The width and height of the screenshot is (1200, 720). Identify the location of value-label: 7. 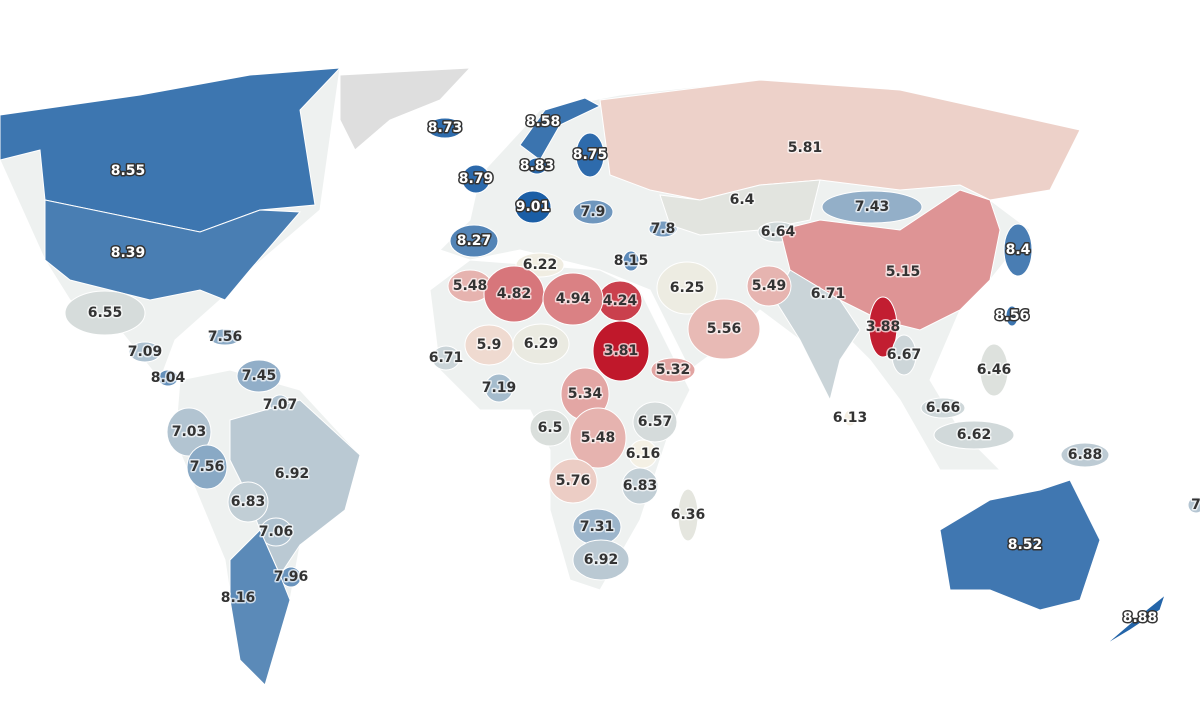
(1195, 505).